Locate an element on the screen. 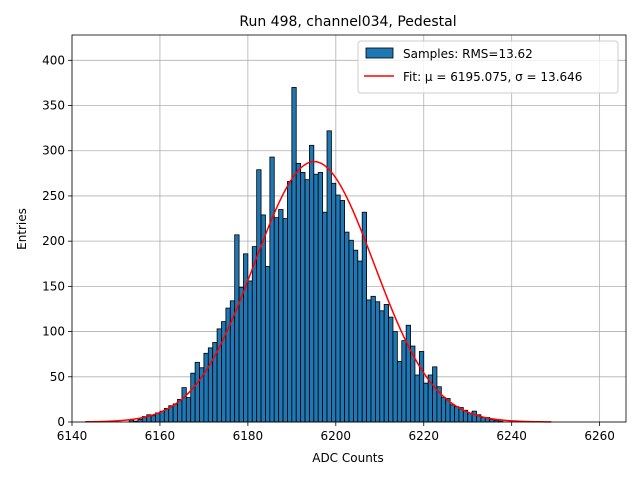 This screenshot has width=640, height=480. x-tick-label: 6240 is located at coordinates (511, 436).